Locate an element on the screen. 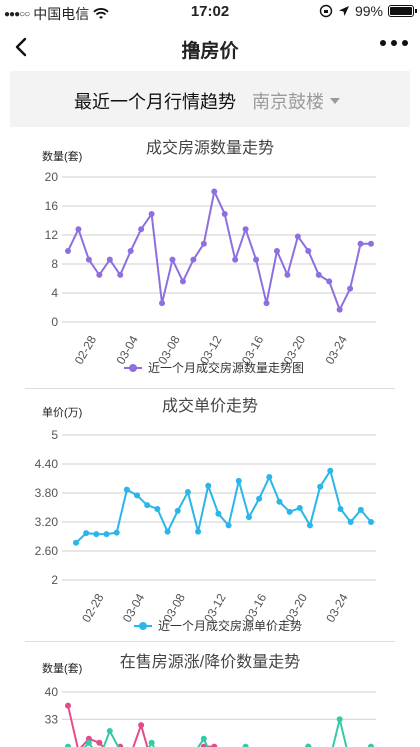 The width and height of the screenshot is (420, 747). y-tick-label: 2 is located at coordinates (54, 580).